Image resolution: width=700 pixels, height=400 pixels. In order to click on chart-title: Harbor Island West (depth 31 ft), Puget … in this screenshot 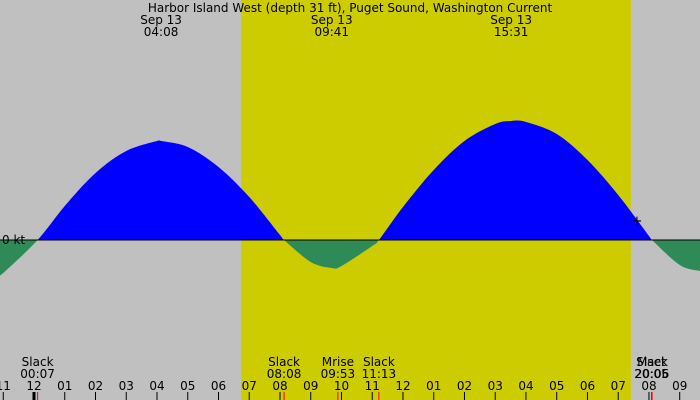, I will do `click(350, 8)`.